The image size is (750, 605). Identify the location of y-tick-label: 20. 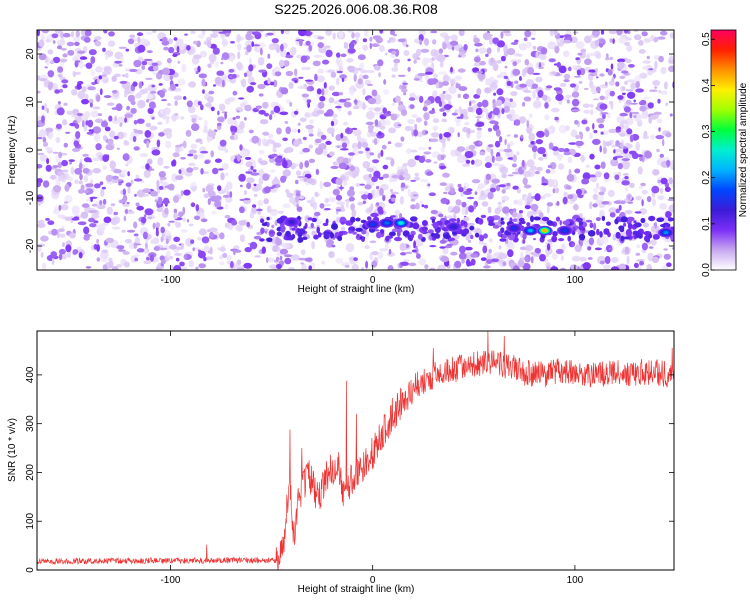
(30, 54).